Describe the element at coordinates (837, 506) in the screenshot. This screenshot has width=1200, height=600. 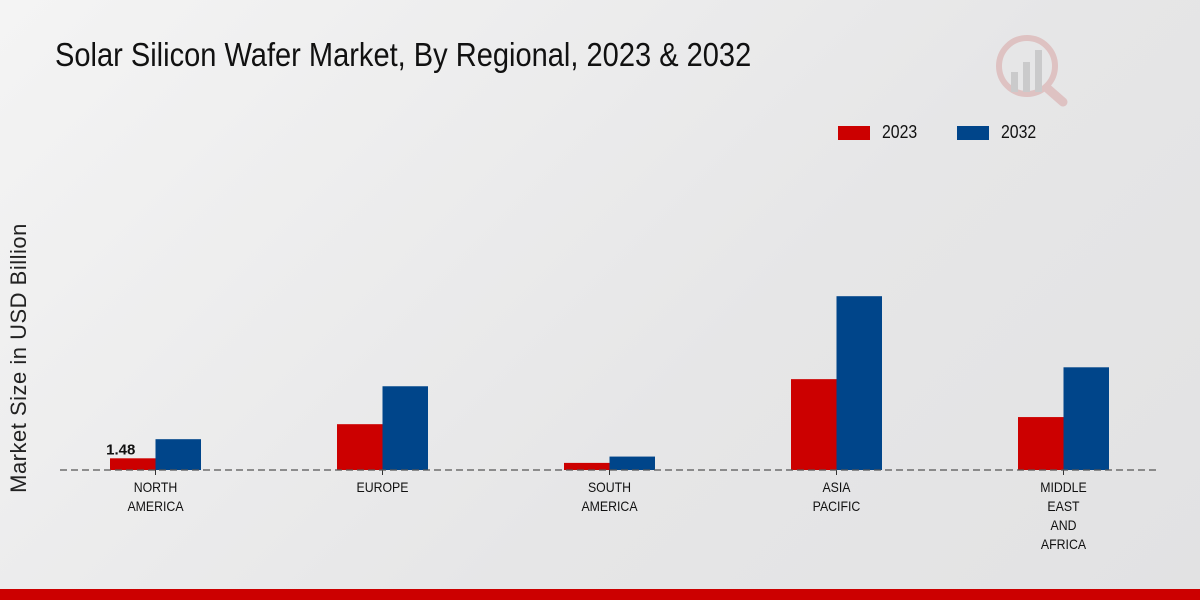
I see `x-tick-label: PACIFIC` at that location.